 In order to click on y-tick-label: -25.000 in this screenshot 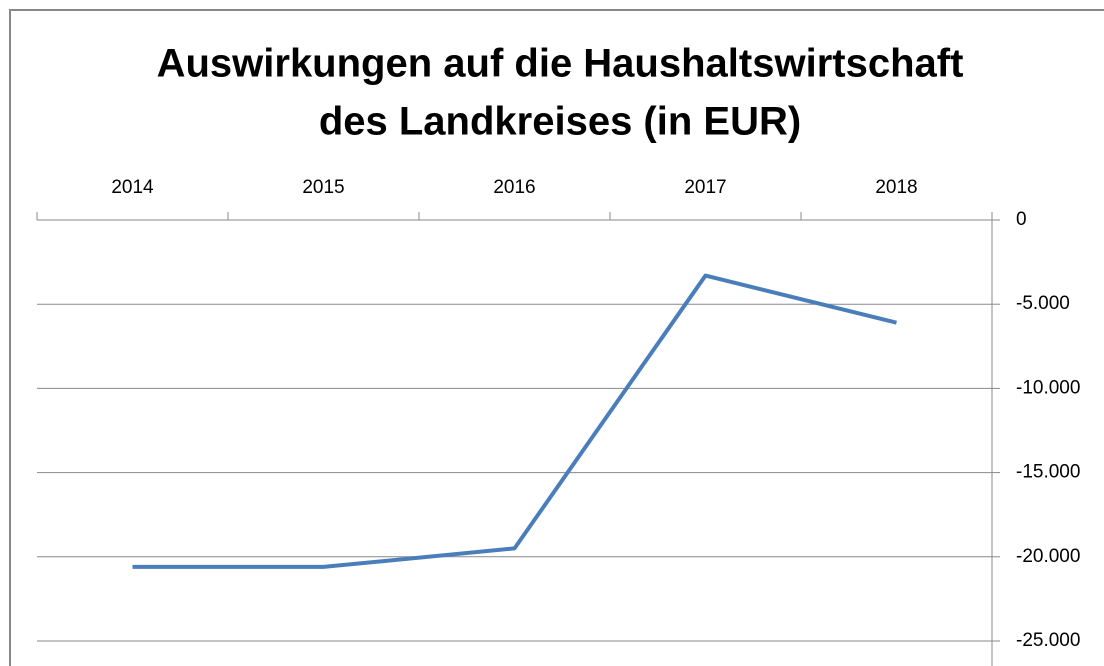, I will do `click(1048, 640)`.